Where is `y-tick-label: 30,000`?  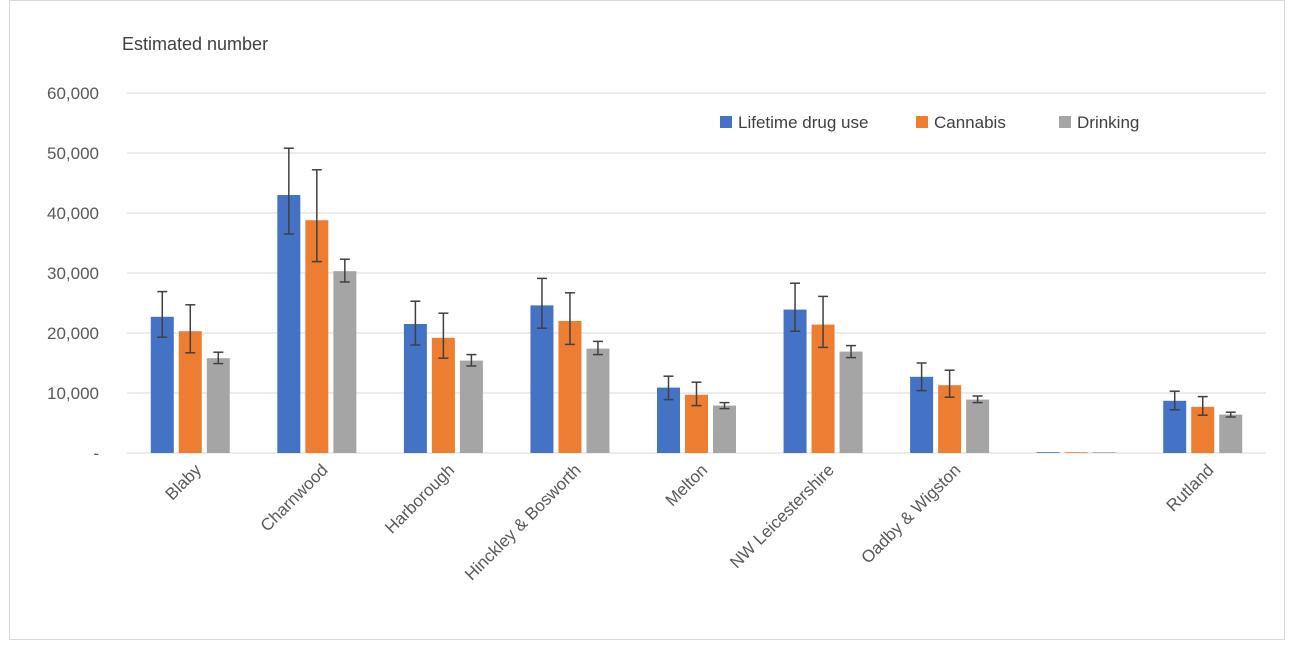 y-tick-label: 30,000 is located at coordinates (73, 273).